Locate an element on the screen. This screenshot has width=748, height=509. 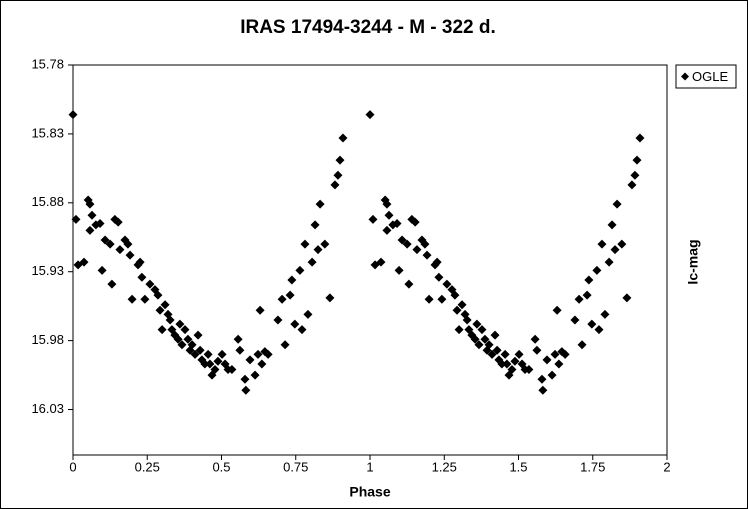
legend-box is located at coordinates (706, 76).